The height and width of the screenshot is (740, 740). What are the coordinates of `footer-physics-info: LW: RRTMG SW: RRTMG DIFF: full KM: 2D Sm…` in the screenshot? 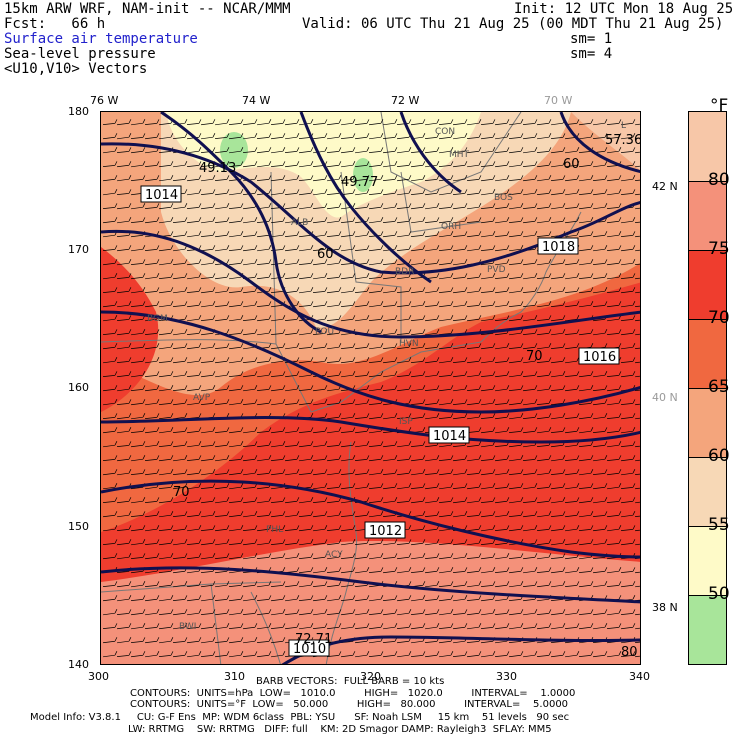 It's located at (340, 729).